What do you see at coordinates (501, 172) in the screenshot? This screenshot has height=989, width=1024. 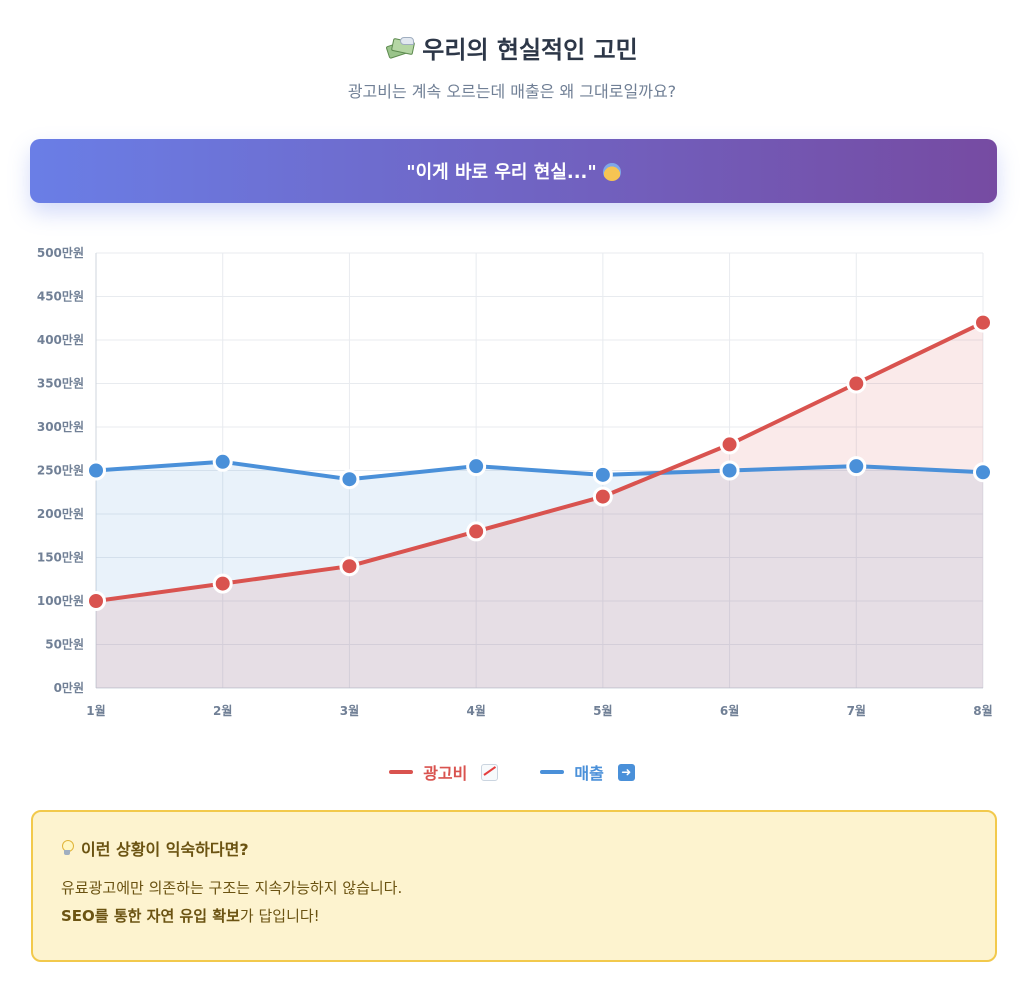 I see `banner-quote: "이게 바로 우리 현실..."` at bounding box center [501, 172].